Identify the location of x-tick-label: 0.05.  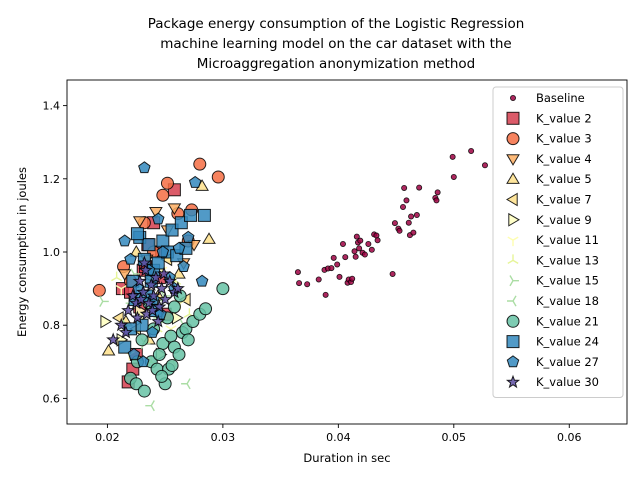
(454, 437).